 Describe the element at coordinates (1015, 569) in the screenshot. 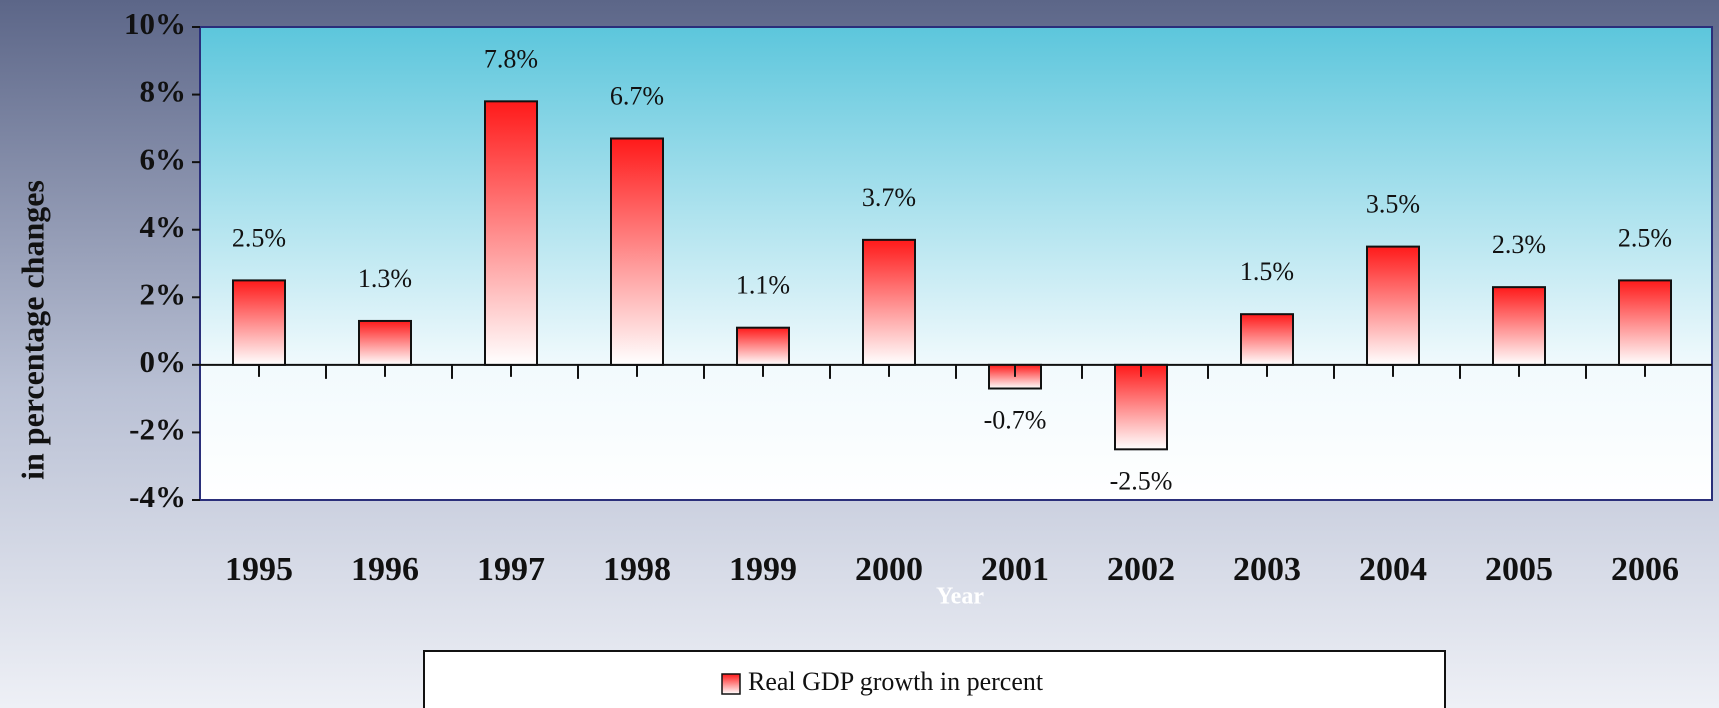

I see `x-tick-label: 2001` at that location.